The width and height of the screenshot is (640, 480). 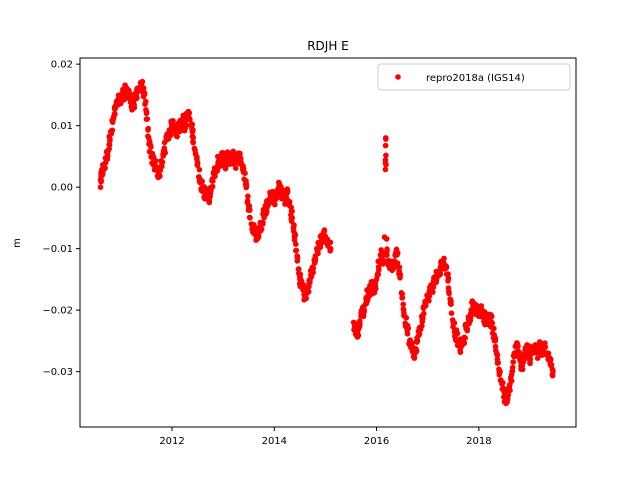 What do you see at coordinates (62, 65) in the screenshot?
I see `y-tick-label: 0.02` at bounding box center [62, 65].